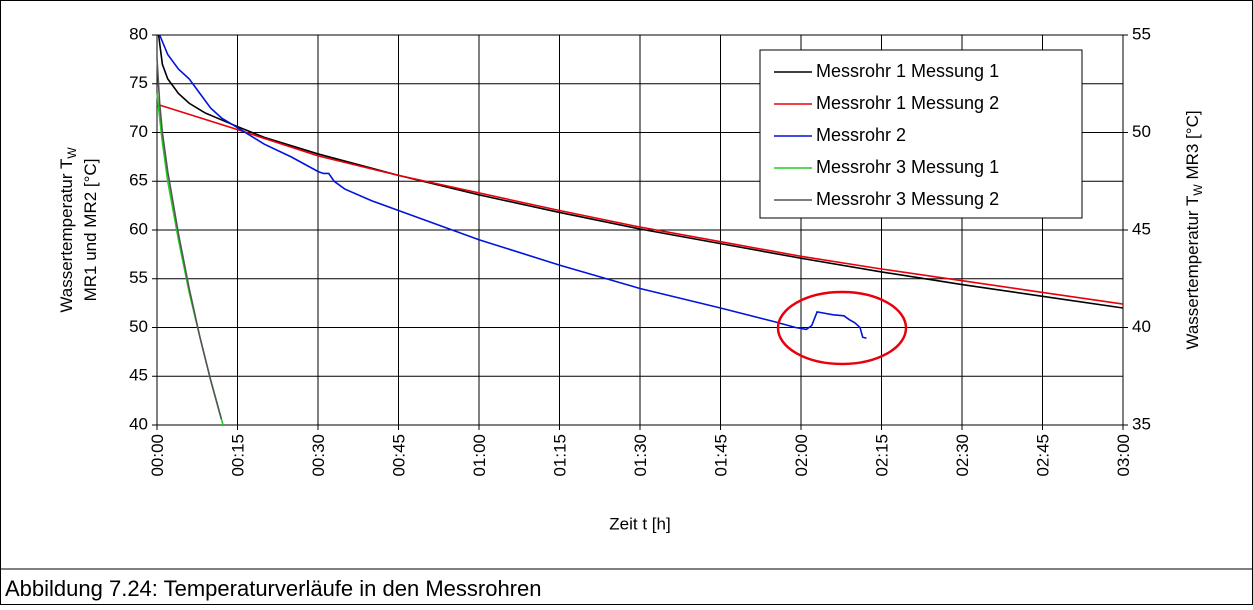 The height and width of the screenshot is (610, 1253). I want to click on y2-label-sub: W, so click(1198, 190).